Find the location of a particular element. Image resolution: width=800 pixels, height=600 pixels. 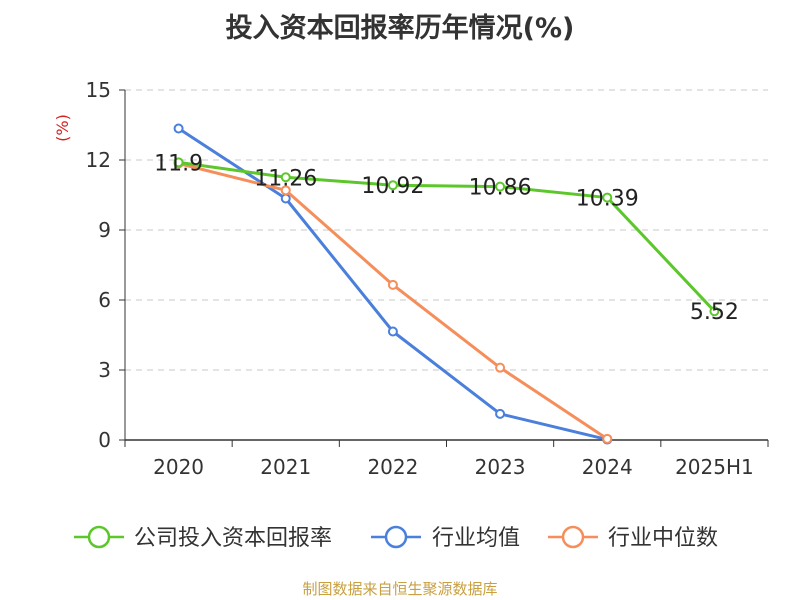

chart-title: 投入资本回报率历年情况(%) is located at coordinates (400, 28).